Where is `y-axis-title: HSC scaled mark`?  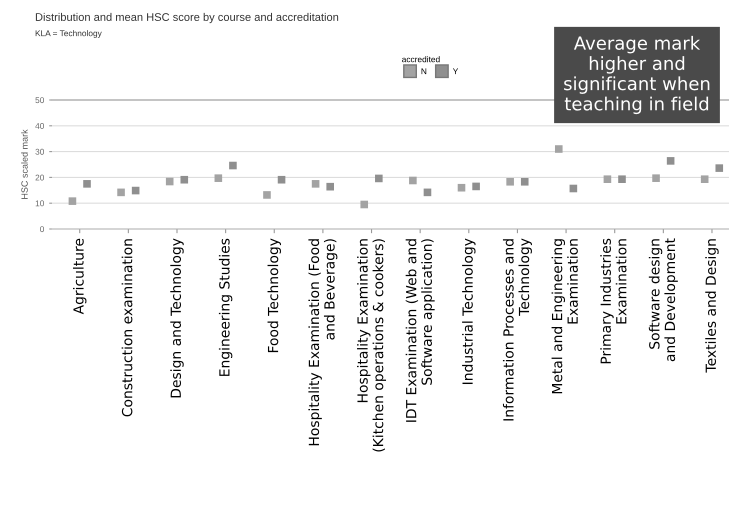 y-axis-title: HSC scaled mark is located at coordinates (24, 164).